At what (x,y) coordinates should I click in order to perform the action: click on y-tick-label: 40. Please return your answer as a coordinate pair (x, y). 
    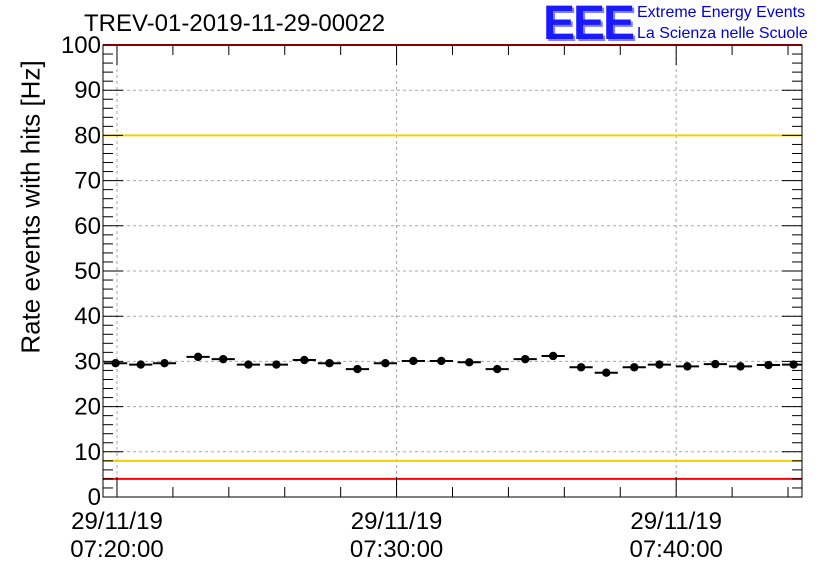
    Looking at the image, I should click on (87, 316).